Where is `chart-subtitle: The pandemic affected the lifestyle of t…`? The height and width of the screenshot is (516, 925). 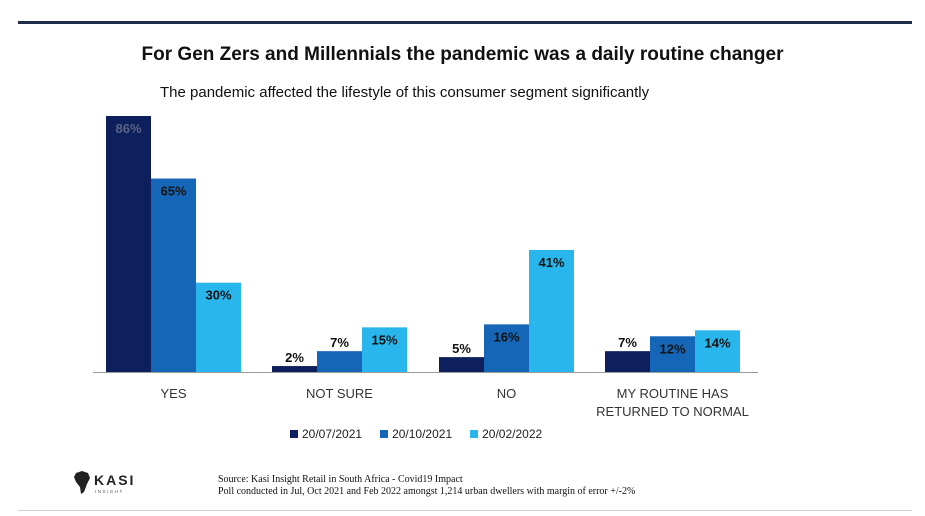 chart-subtitle: The pandemic affected the lifestyle of t… is located at coordinates (405, 92).